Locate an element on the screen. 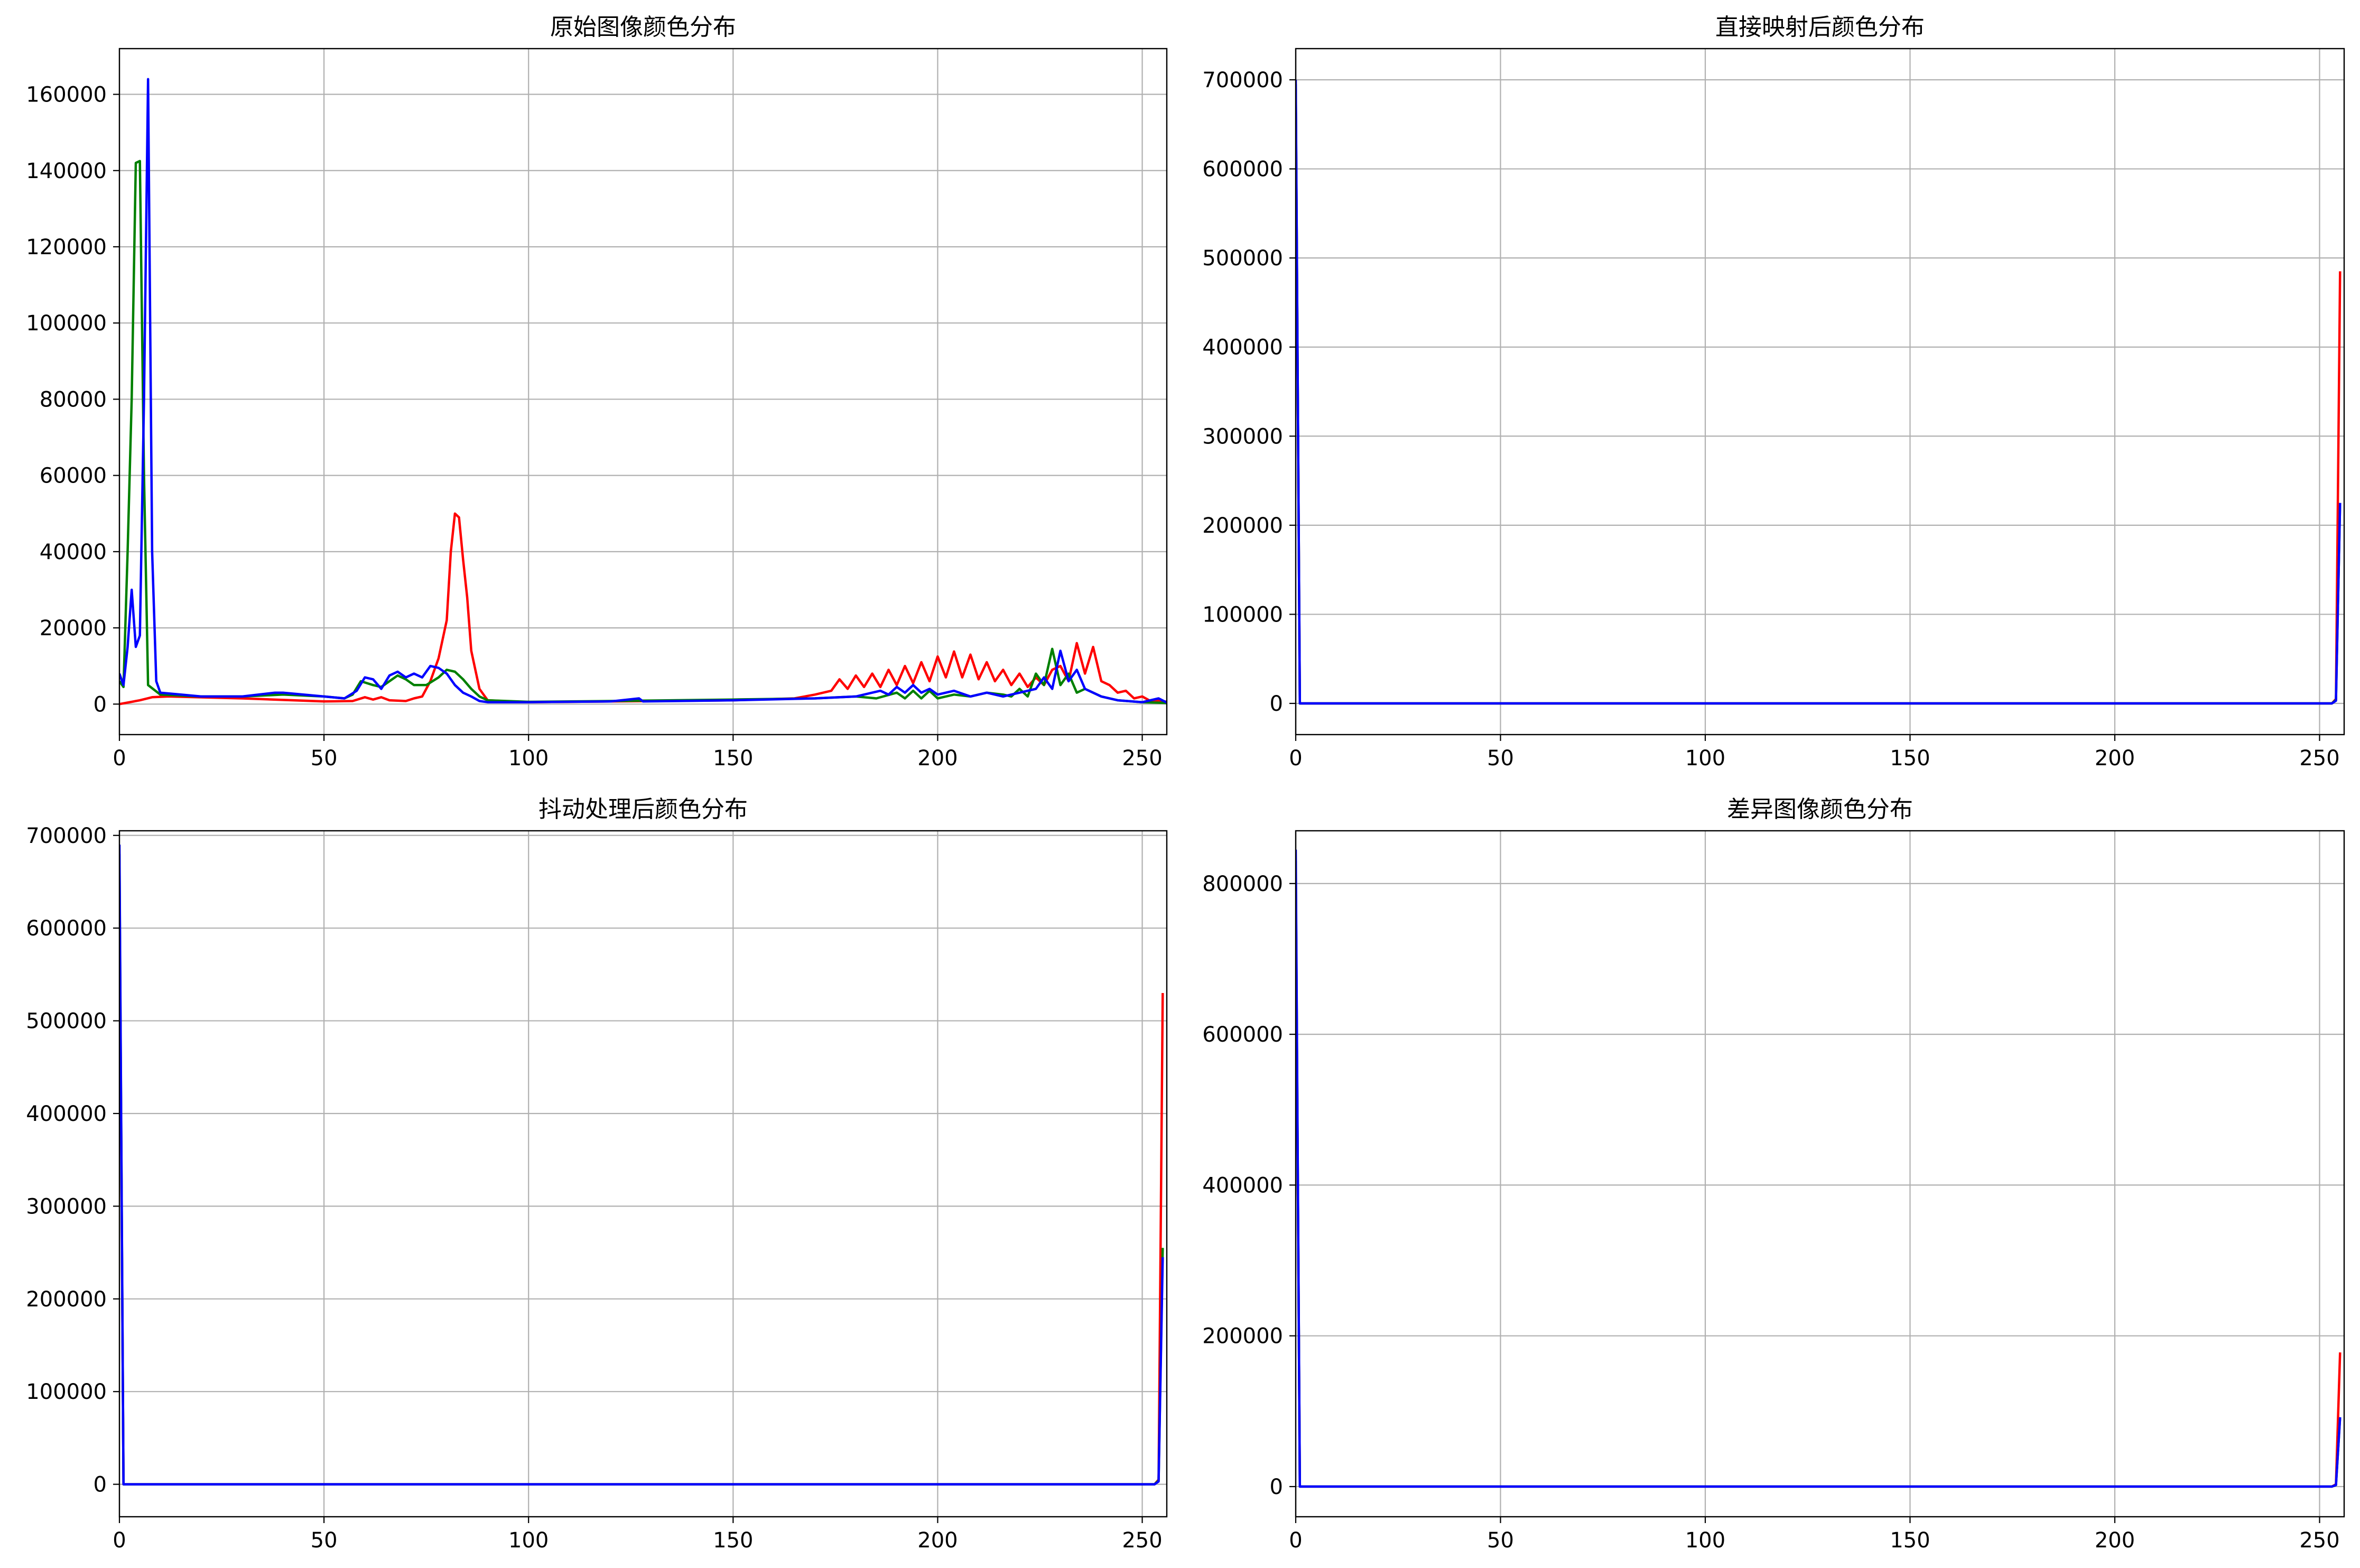 The height and width of the screenshot is (1568, 2360). y-tick-label: 20000 is located at coordinates (73, 629).